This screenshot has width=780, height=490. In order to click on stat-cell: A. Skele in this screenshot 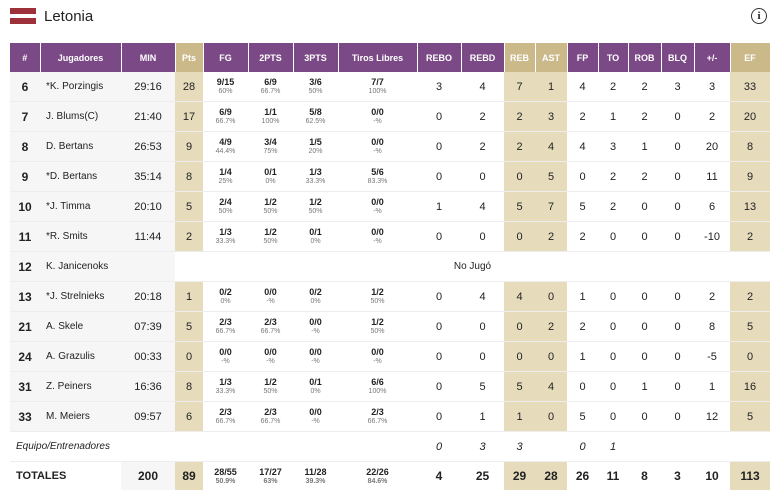, I will do `click(80, 327)`.